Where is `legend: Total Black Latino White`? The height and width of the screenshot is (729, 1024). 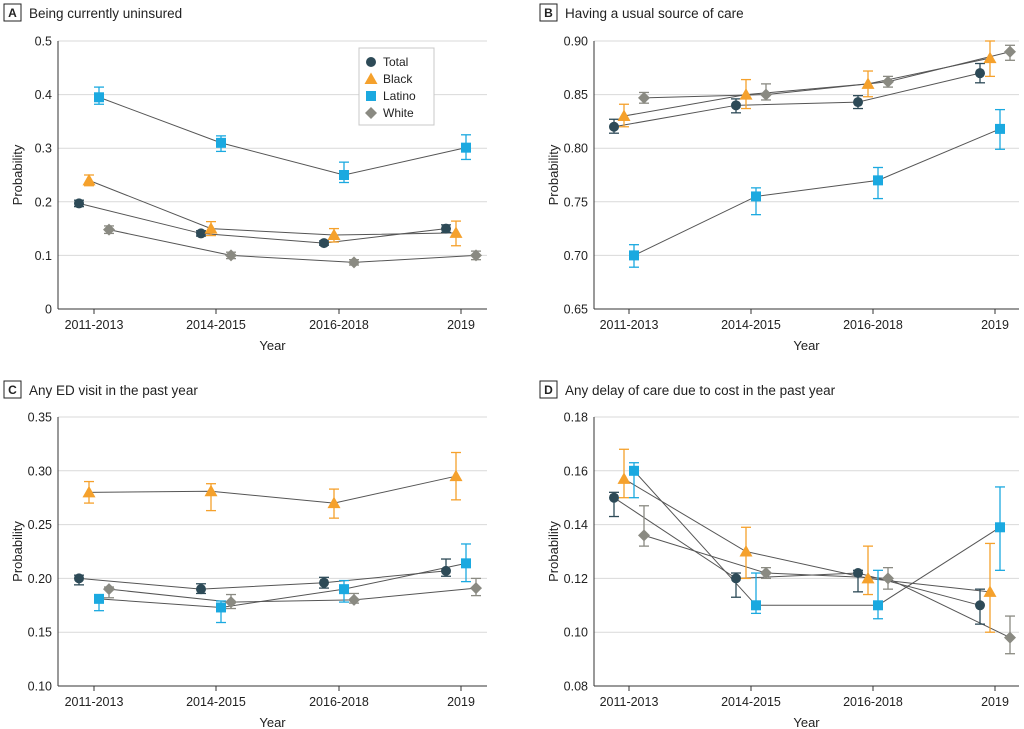 legend: Total Black Latino White is located at coordinates (396, 86).